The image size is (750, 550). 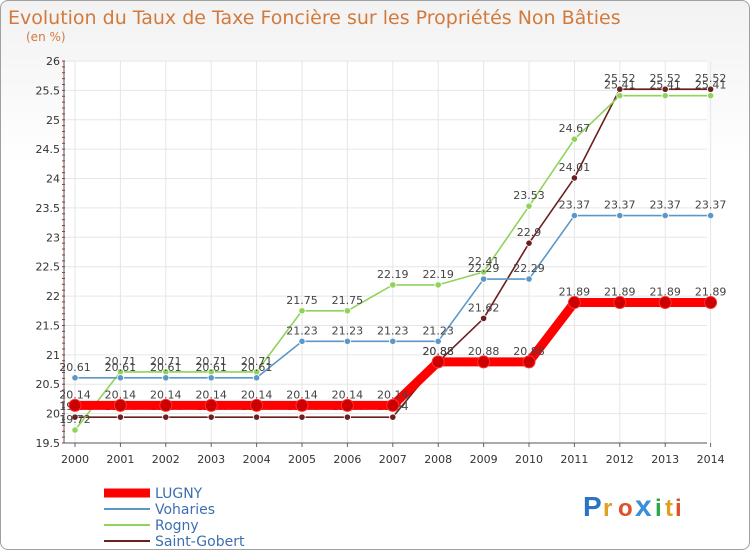 What do you see at coordinates (438, 274) in the screenshot?
I see `data-label: 22.19` at bounding box center [438, 274].